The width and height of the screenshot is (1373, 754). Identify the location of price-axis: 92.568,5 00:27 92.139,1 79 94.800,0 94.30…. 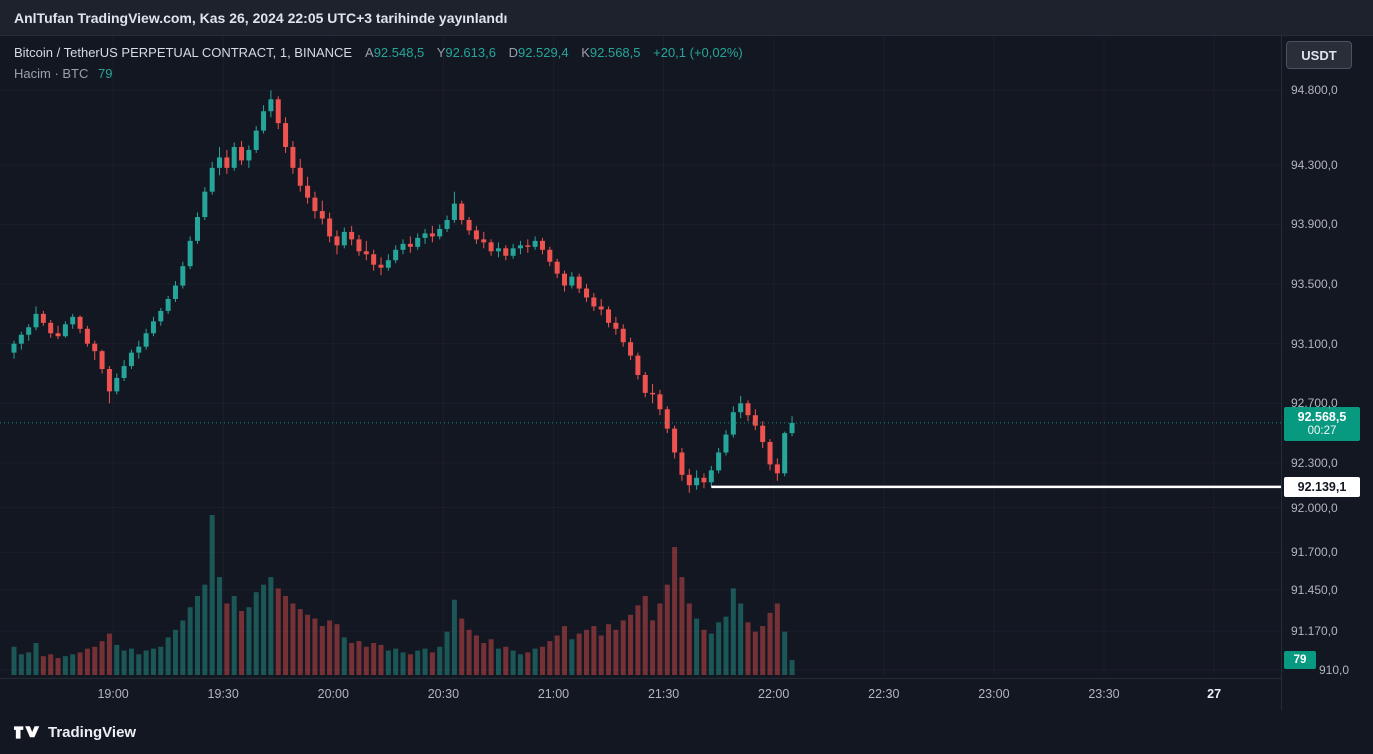
(1327, 373).